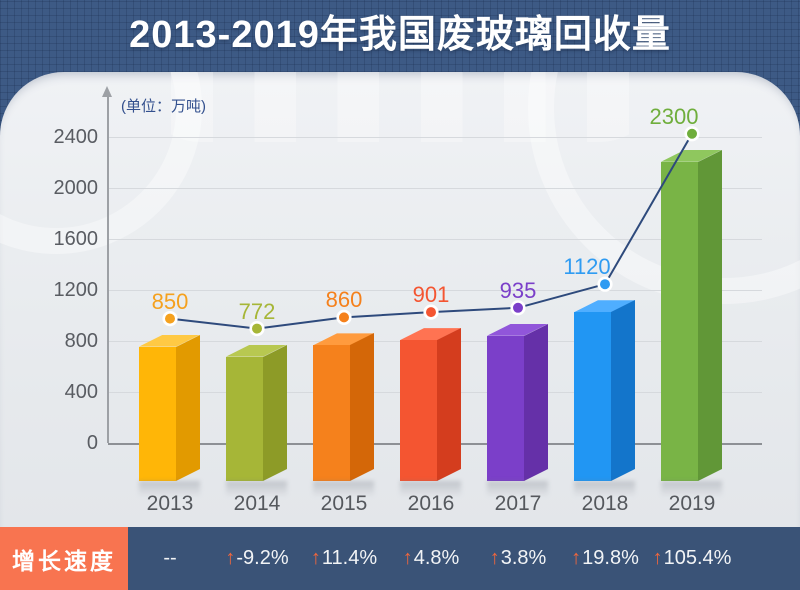  What do you see at coordinates (64, 558) in the screenshot?
I see `growth-rate-label-box: 增长速度` at bounding box center [64, 558].